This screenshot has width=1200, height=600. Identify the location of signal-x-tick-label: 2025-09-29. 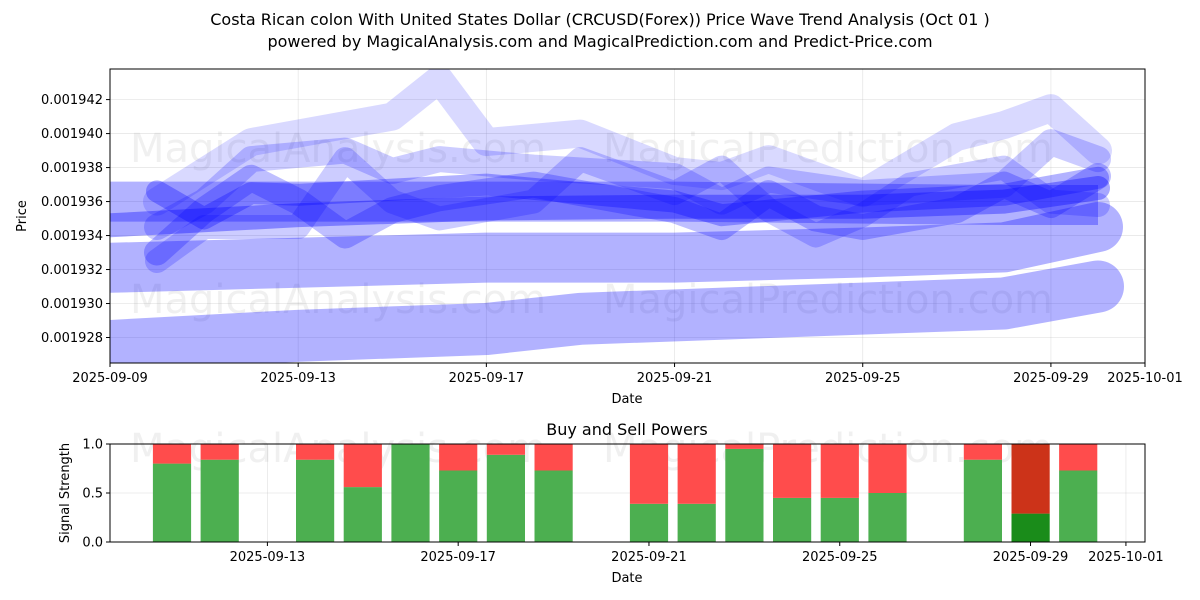
(1031, 557).